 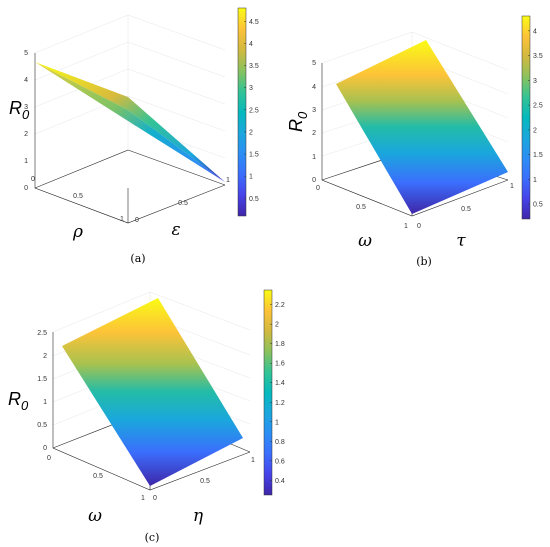 What do you see at coordinates (461, 241) in the screenshot?
I see `y-axis-label: τ` at bounding box center [461, 241].